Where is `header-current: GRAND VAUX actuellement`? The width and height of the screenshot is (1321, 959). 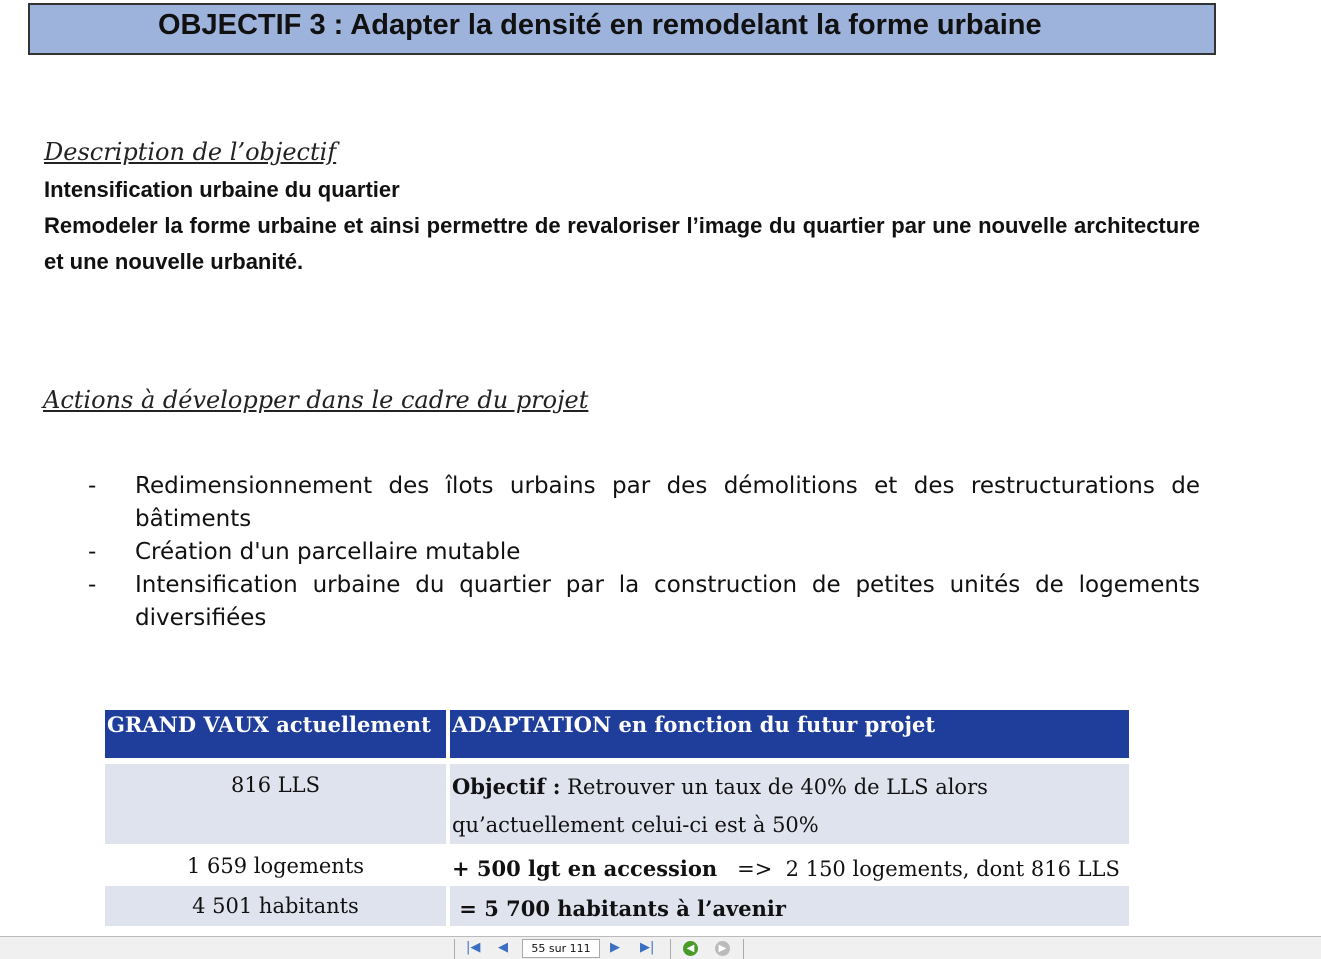 header-current: GRAND VAUX actuellement is located at coordinates (277, 734).